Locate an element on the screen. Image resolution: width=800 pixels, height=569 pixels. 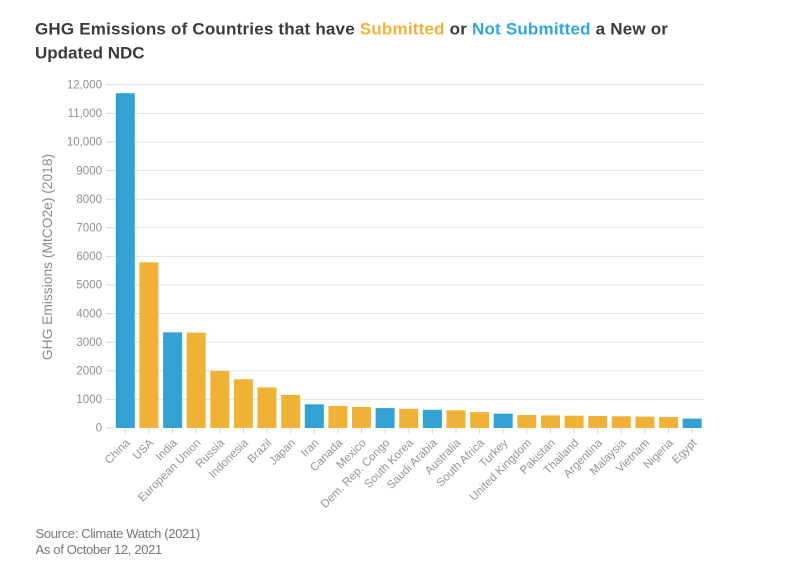
svg-text: 4000 is located at coordinates (89, 314).